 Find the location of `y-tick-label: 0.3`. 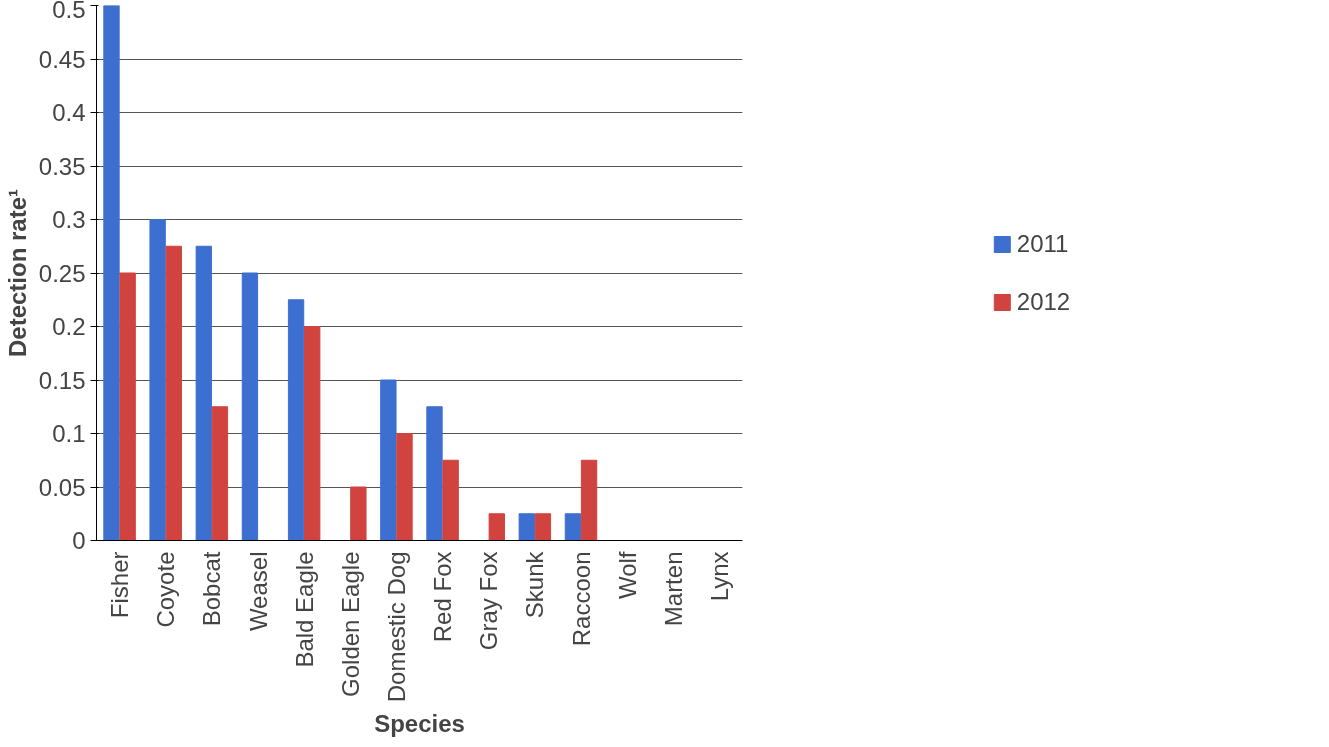

y-tick-label: 0.3 is located at coordinates (69, 219).